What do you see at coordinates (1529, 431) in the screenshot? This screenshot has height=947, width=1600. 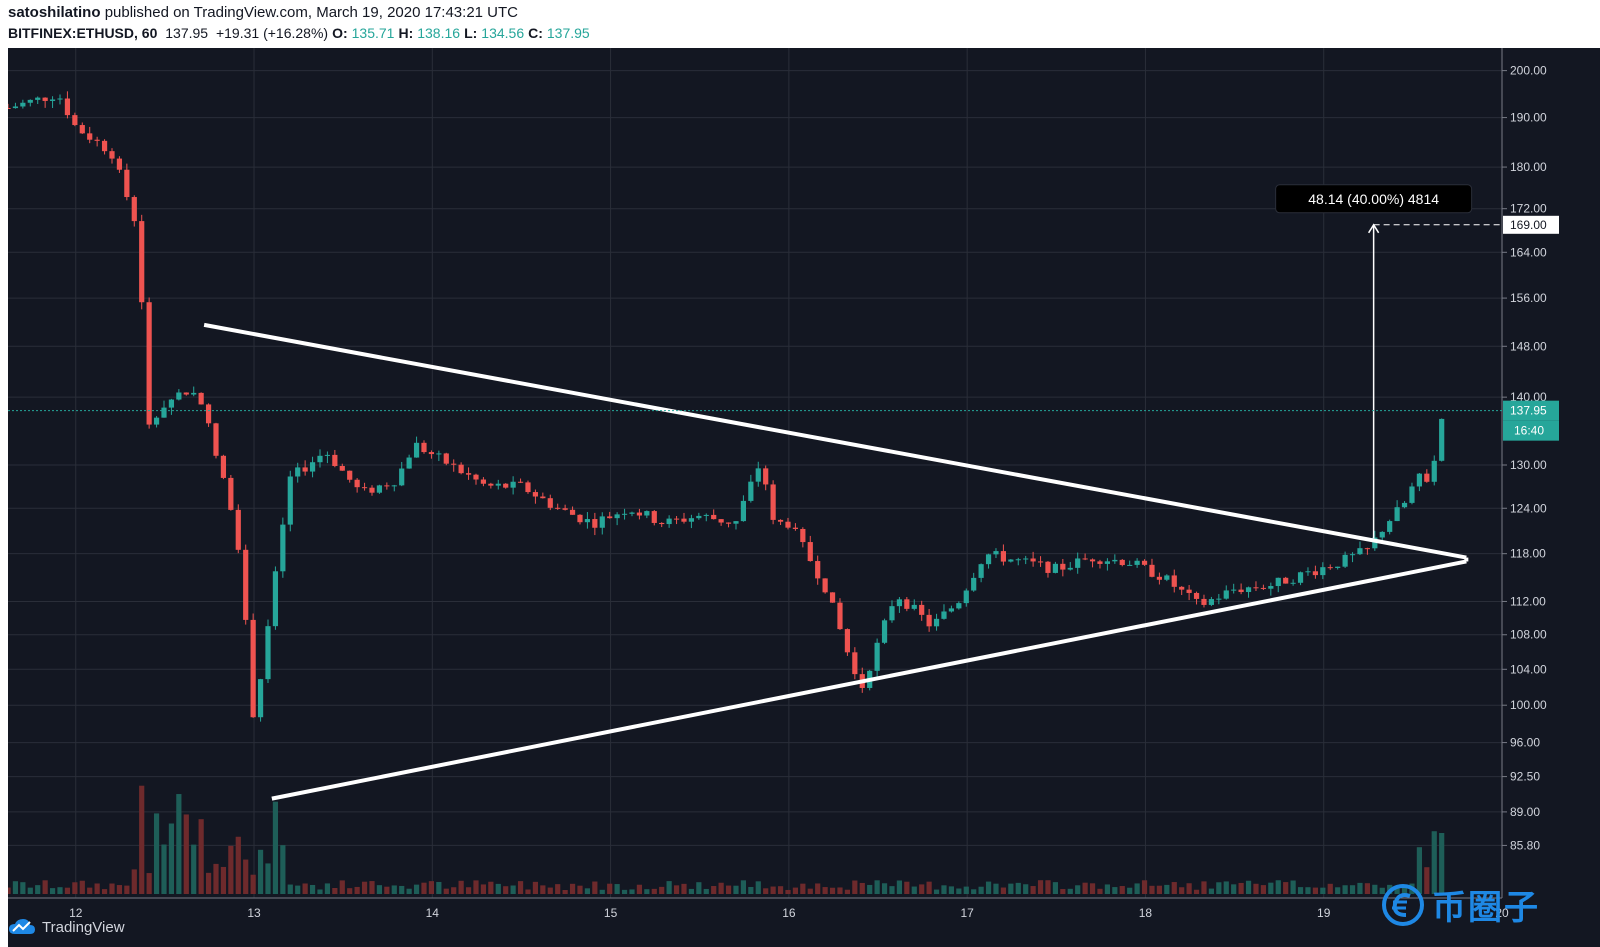 I see `countdown-label: 16:40` at bounding box center [1529, 431].